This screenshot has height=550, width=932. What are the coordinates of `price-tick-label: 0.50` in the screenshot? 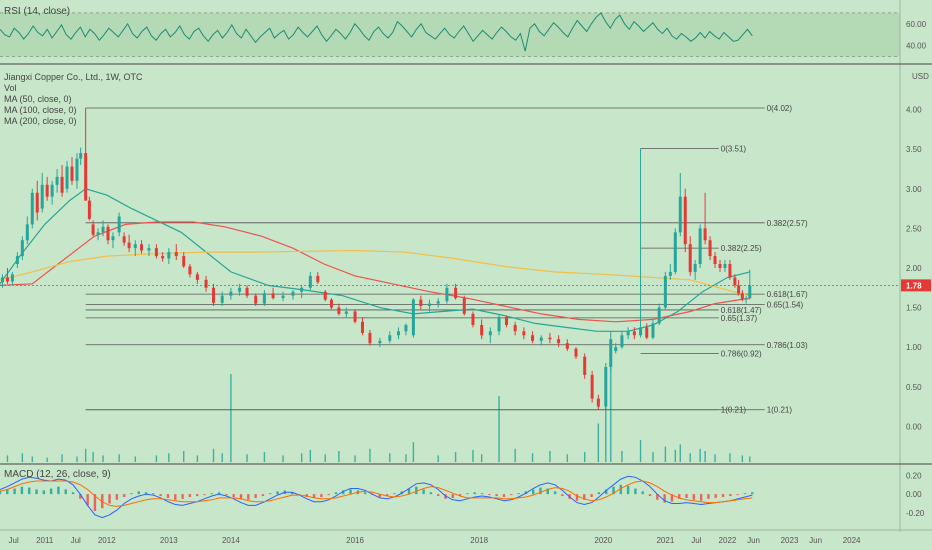 It's located at (914, 387).